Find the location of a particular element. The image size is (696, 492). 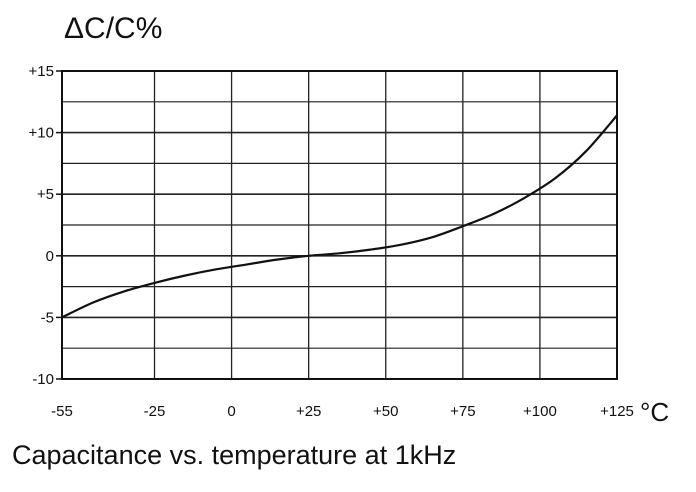

y-tick-label: +15 is located at coordinates (41, 71).